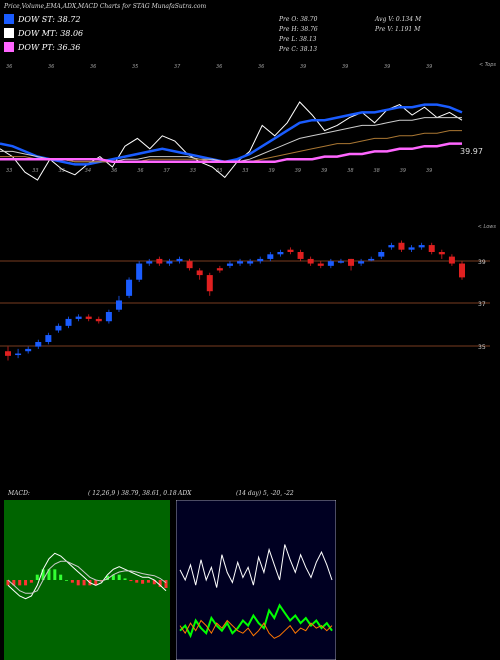  What do you see at coordinates (167, 171) in the screenshot?
I see `bottom-tick-label: 37` at bounding box center [167, 171].